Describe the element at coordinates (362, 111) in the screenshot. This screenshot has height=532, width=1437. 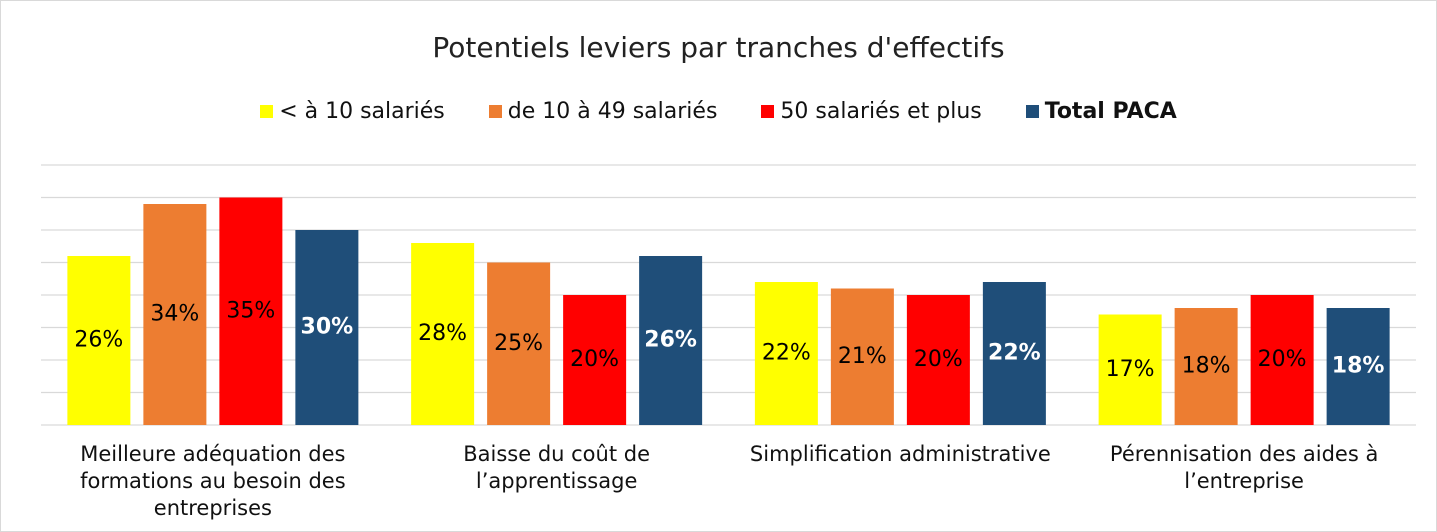
I see `legend-label: < à 10 salariés` at that location.